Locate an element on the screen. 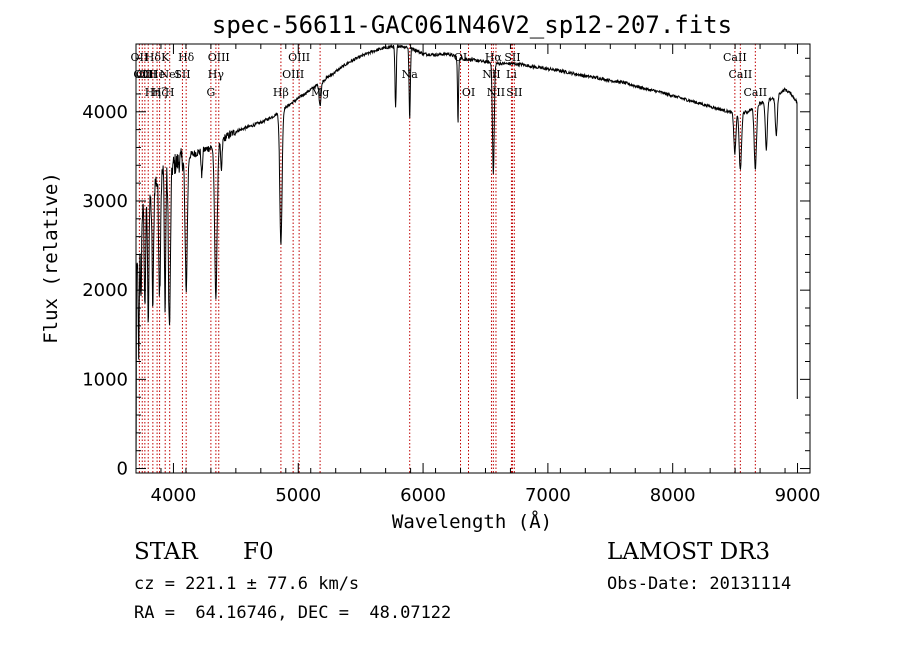 The height and width of the screenshot is (649, 900). x-tick-label: 9000 is located at coordinates (798, 495).